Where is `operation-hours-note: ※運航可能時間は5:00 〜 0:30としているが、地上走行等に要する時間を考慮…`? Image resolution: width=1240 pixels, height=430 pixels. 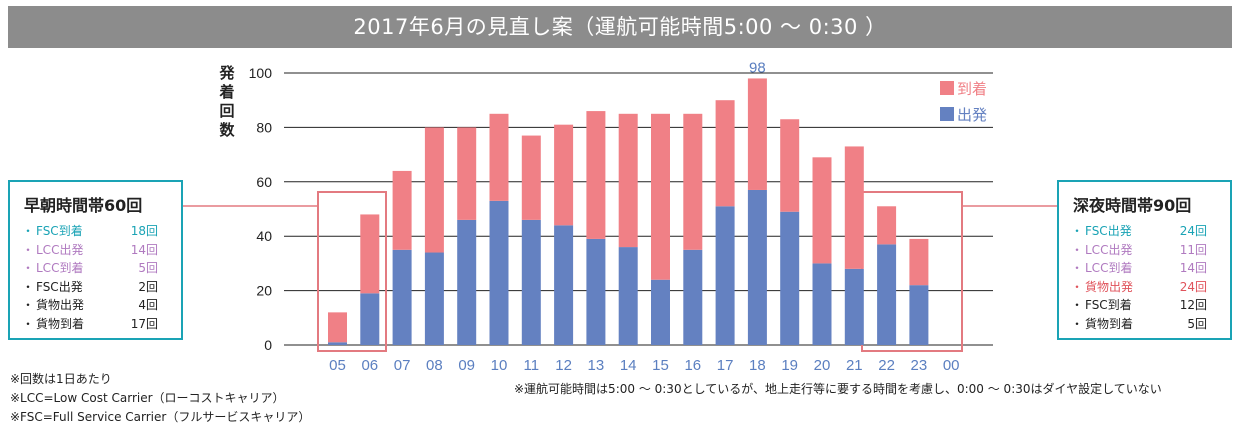
operation-hours-note: ※運航可能時間は5:00 〜 0:30としているが、地上走行等に要する時間を考慮… is located at coordinates (838, 389).